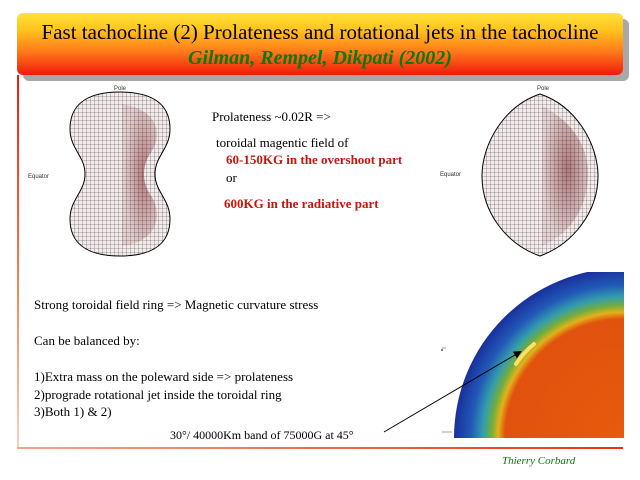 This screenshot has width=640, height=480. I want to click on simulation-quarter-disk-image, so click(531, 356).